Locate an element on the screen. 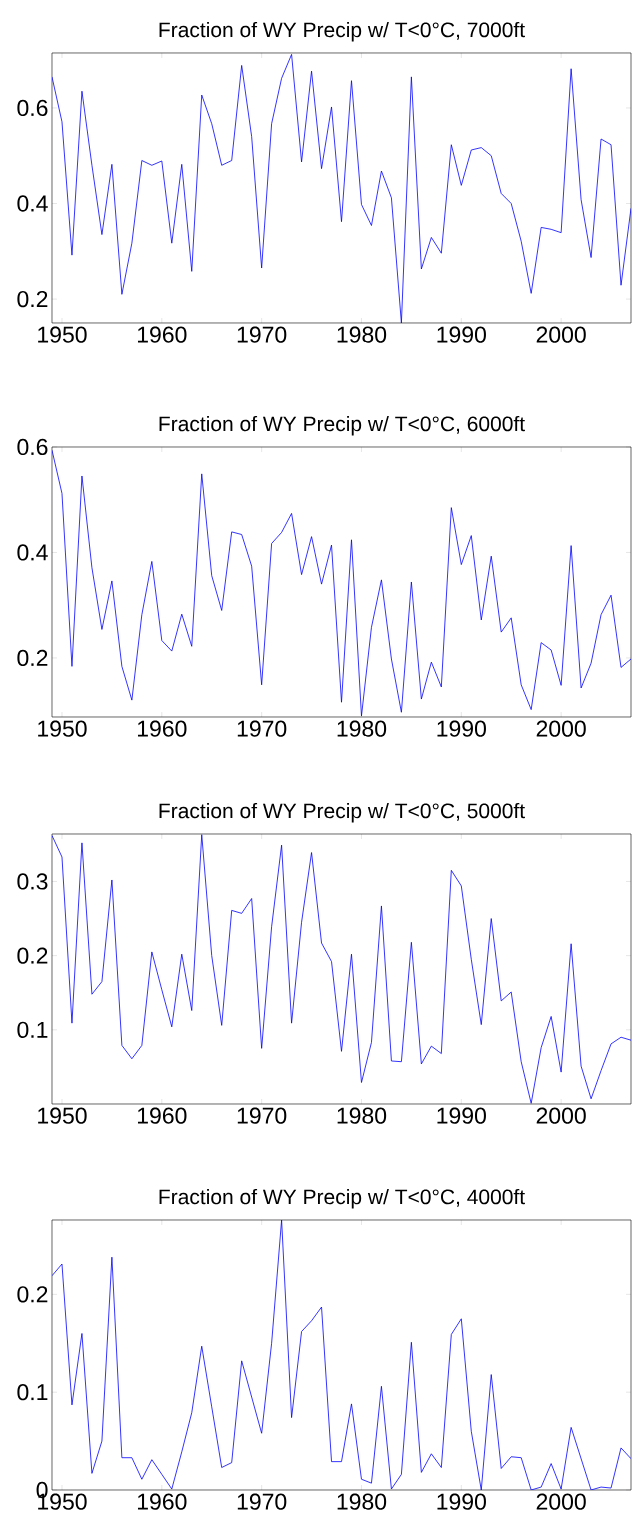  chart-title: Fraction of WY Precip w/ T<0°C, 5000ft is located at coordinates (342, 812).